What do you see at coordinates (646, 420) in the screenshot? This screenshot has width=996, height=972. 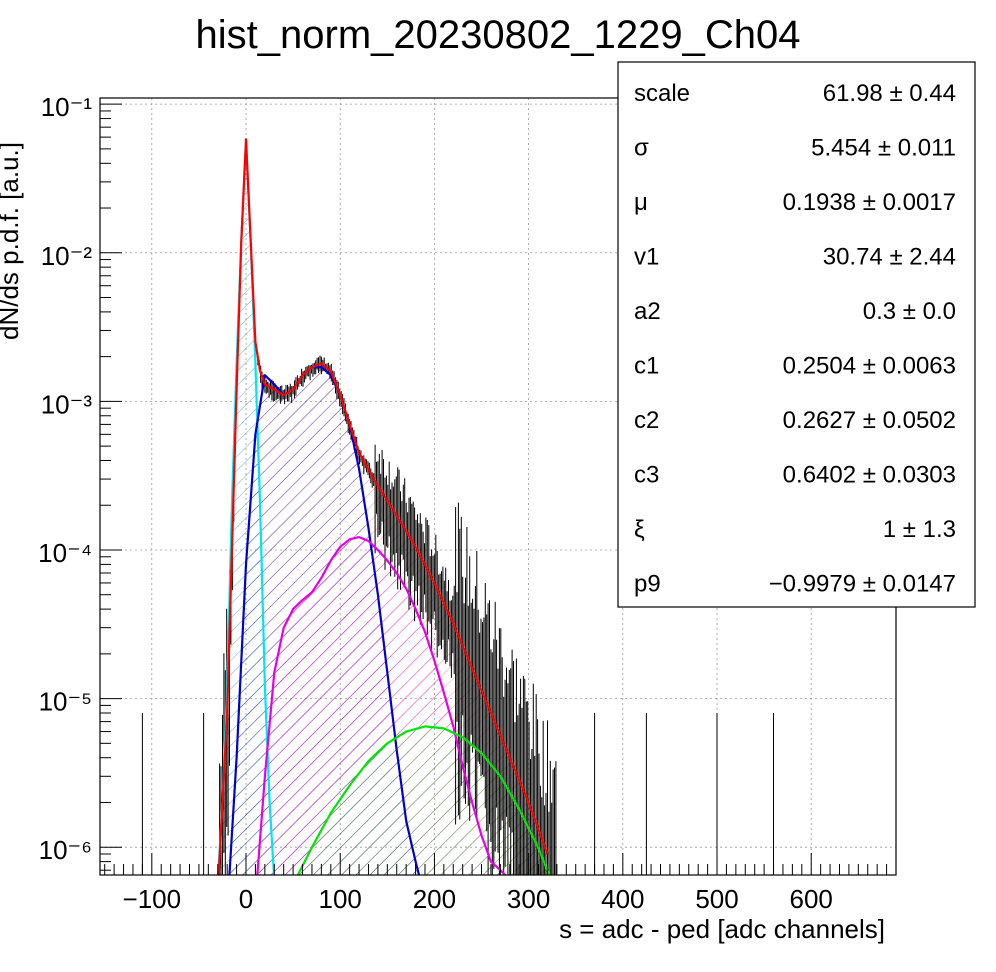 I see `stats-name-6: c2` at bounding box center [646, 420].